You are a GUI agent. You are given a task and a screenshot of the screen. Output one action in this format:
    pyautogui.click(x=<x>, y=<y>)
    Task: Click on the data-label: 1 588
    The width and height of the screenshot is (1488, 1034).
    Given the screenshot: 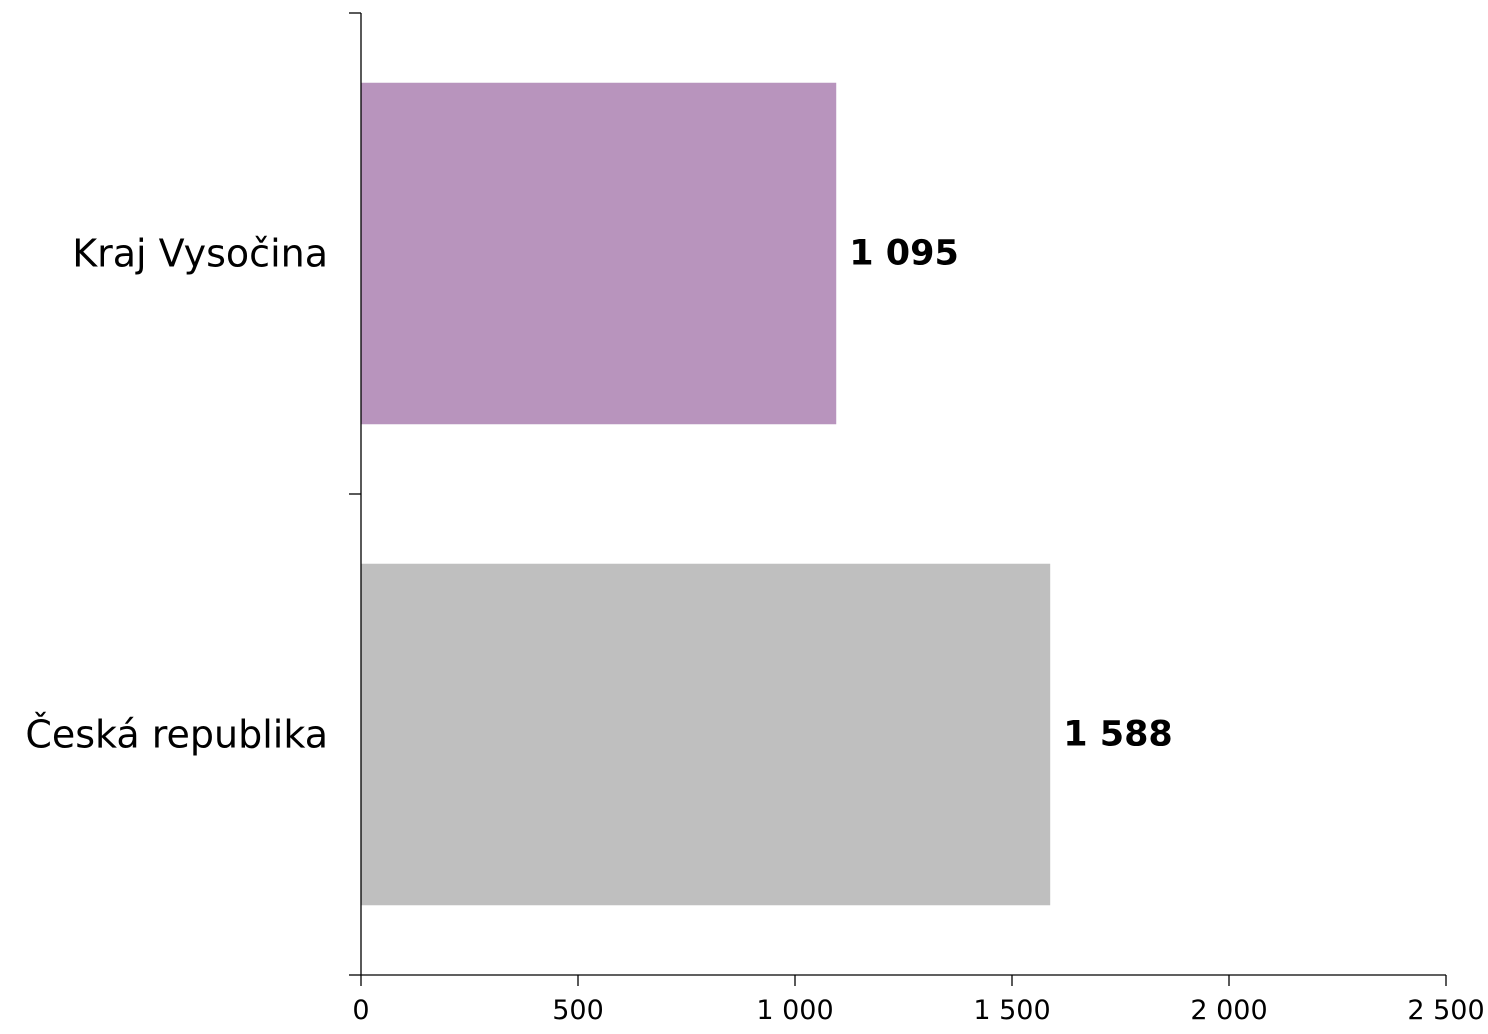 What is the action you would take?
    pyautogui.click(x=1118, y=735)
    